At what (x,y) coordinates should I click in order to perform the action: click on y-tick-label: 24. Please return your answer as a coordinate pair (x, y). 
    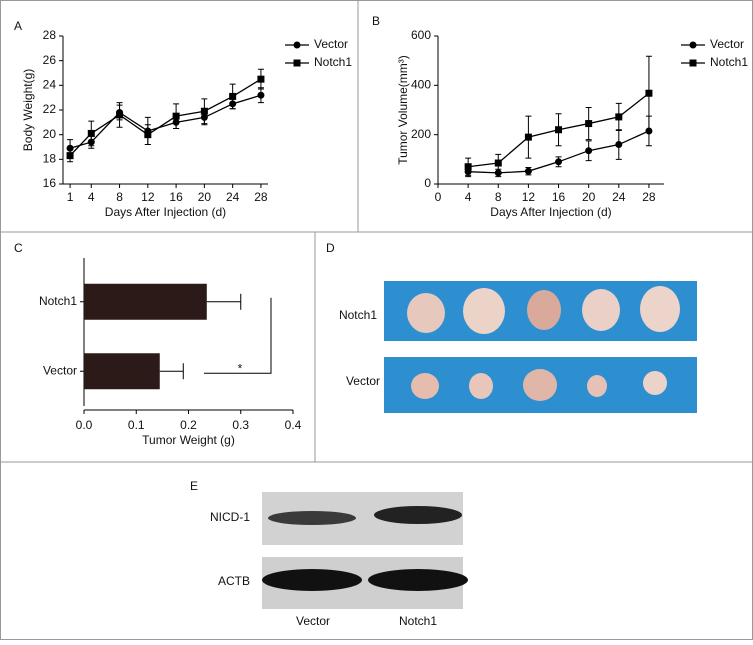
    Looking at the image, I should click on (50, 85).